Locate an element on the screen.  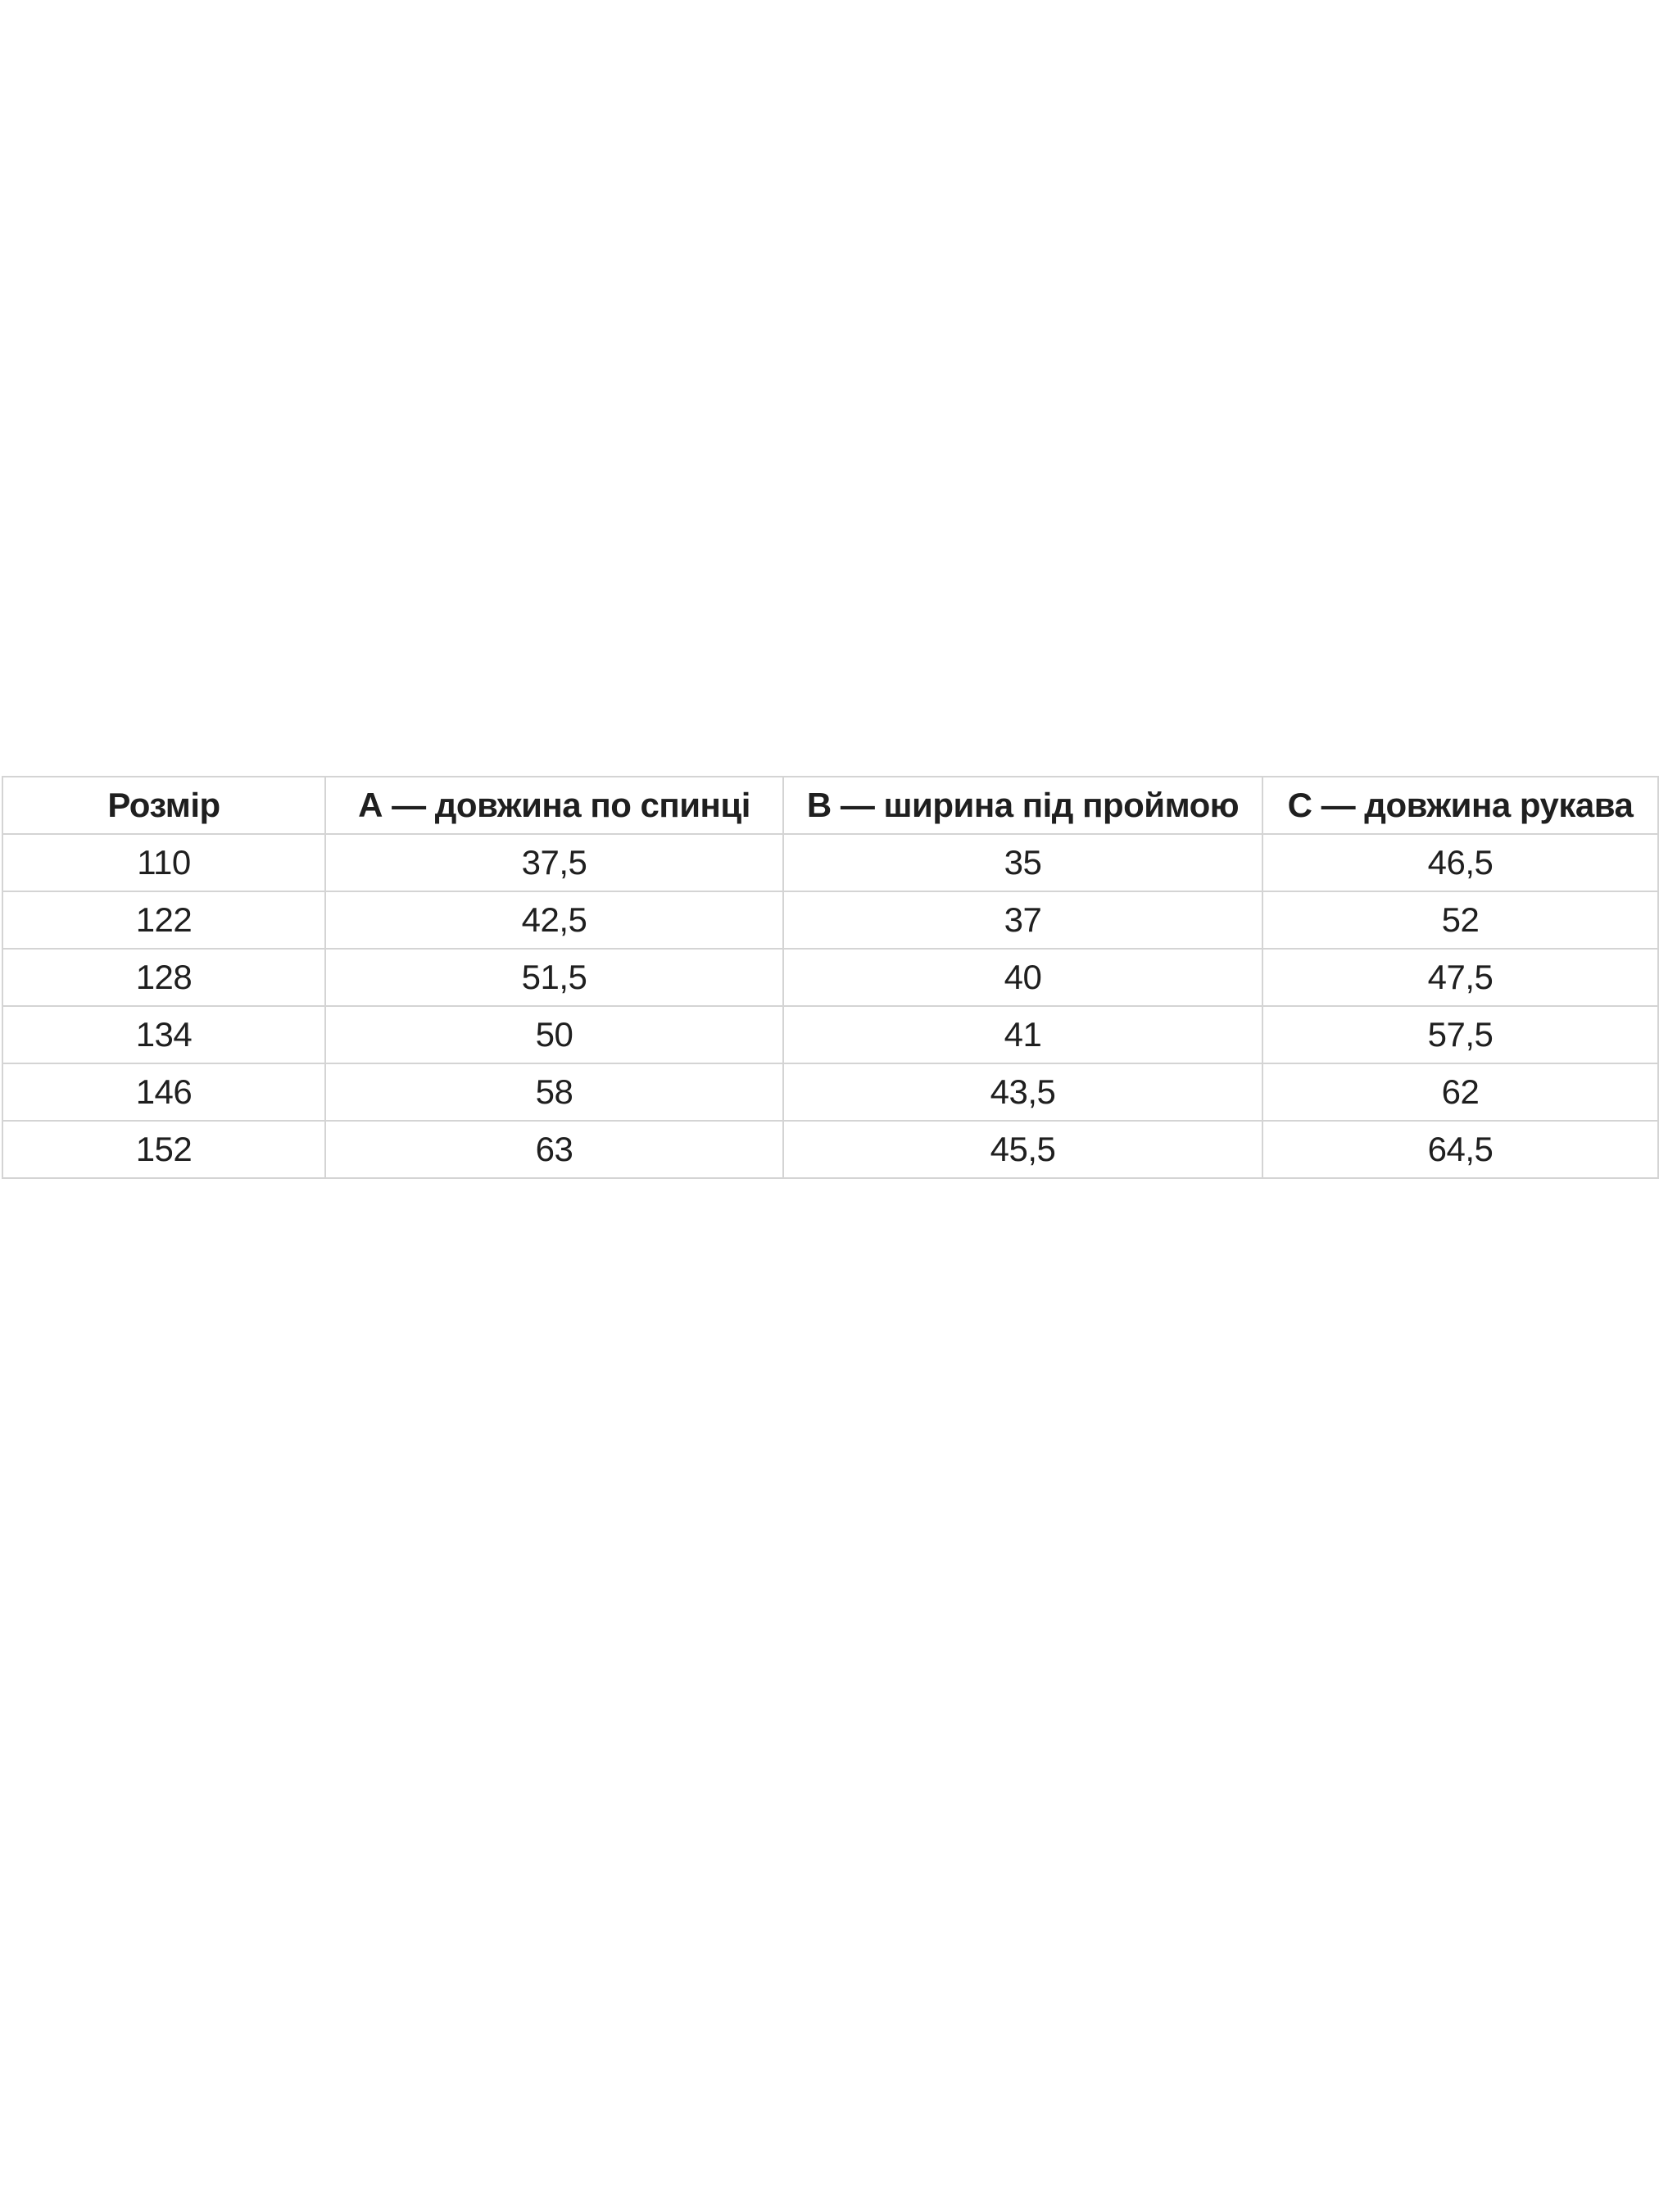
table-cell: 46,5 is located at coordinates (1460, 862).